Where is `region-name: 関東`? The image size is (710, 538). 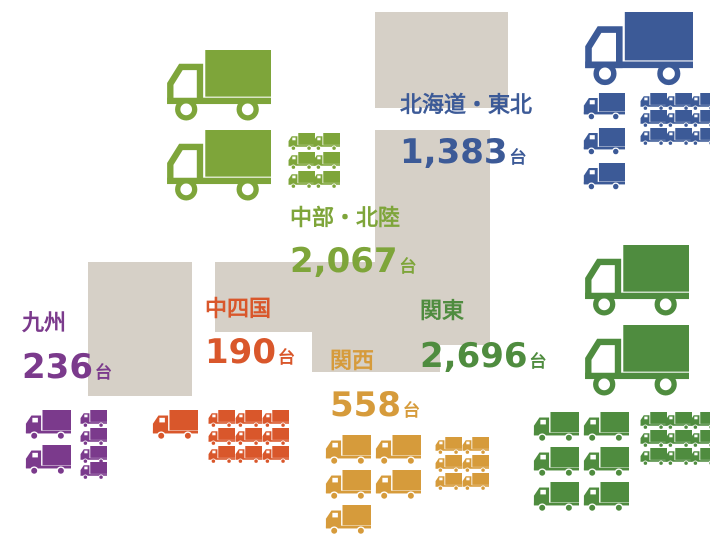 region-name: 関東 is located at coordinates (442, 311).